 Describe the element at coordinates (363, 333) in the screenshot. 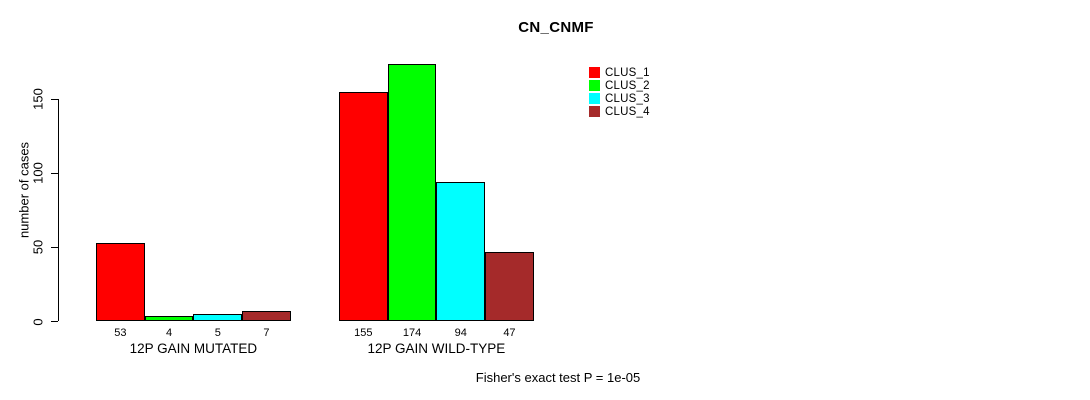

I see `bar-value-label: 155` at that location.